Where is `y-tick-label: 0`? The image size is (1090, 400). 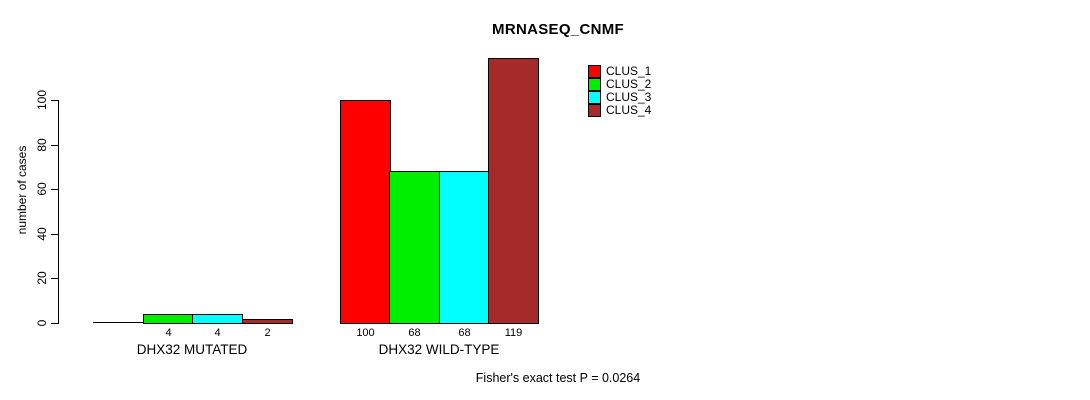
y-tick-label: 0 is located at coordinates (42, 323).